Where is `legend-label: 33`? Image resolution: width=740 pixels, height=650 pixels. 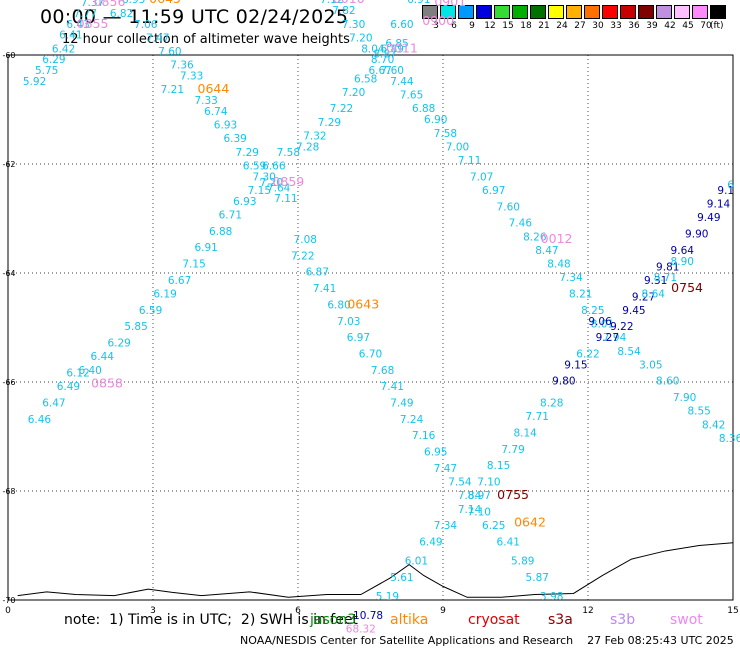
legend-label: 33 is located at coordinates (616, 26).